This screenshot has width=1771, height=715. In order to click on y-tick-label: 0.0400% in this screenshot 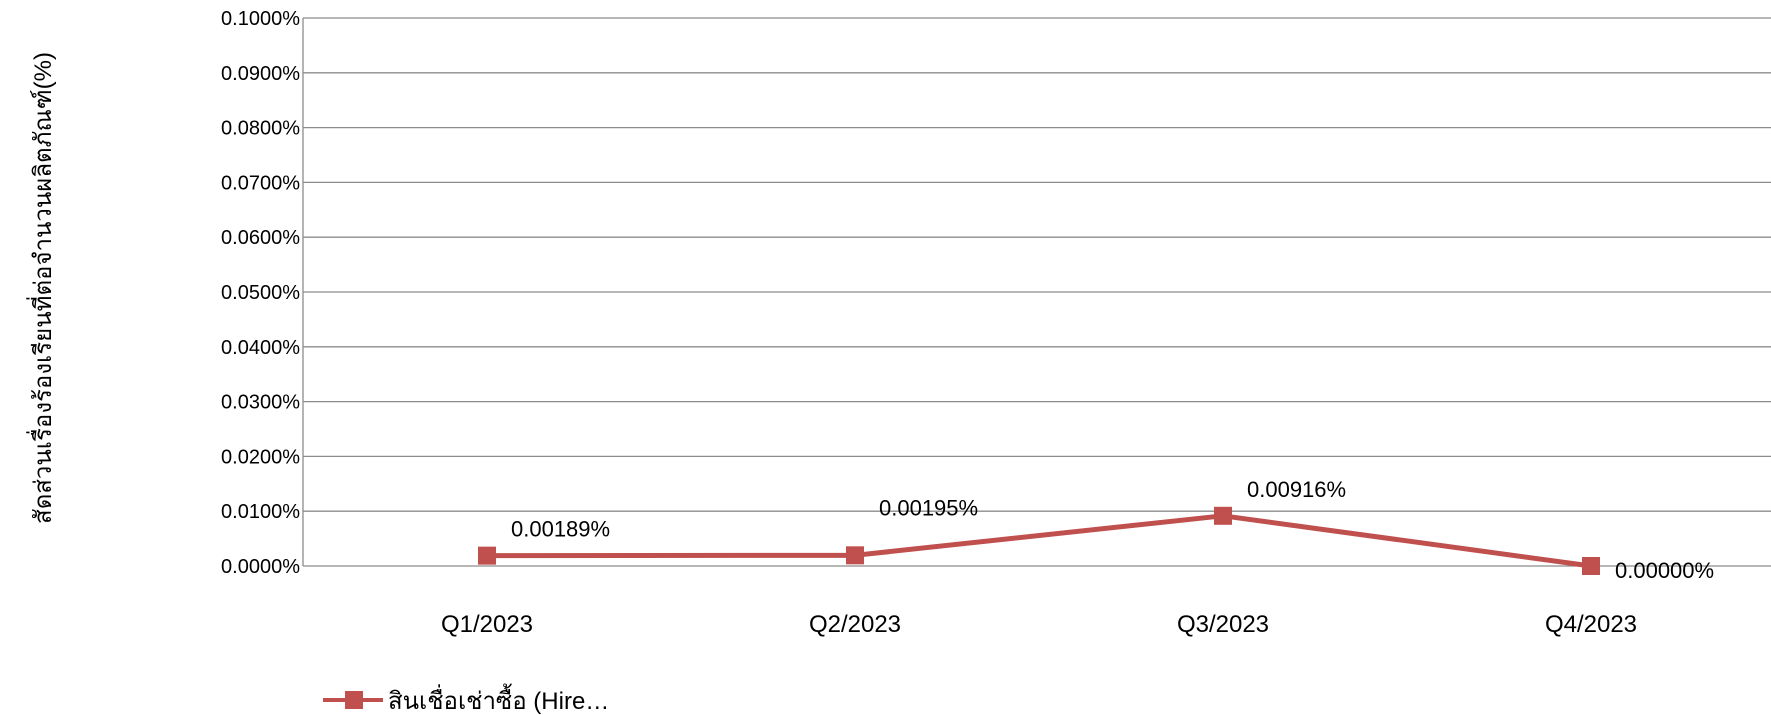, I will do `click(260, 348)`.